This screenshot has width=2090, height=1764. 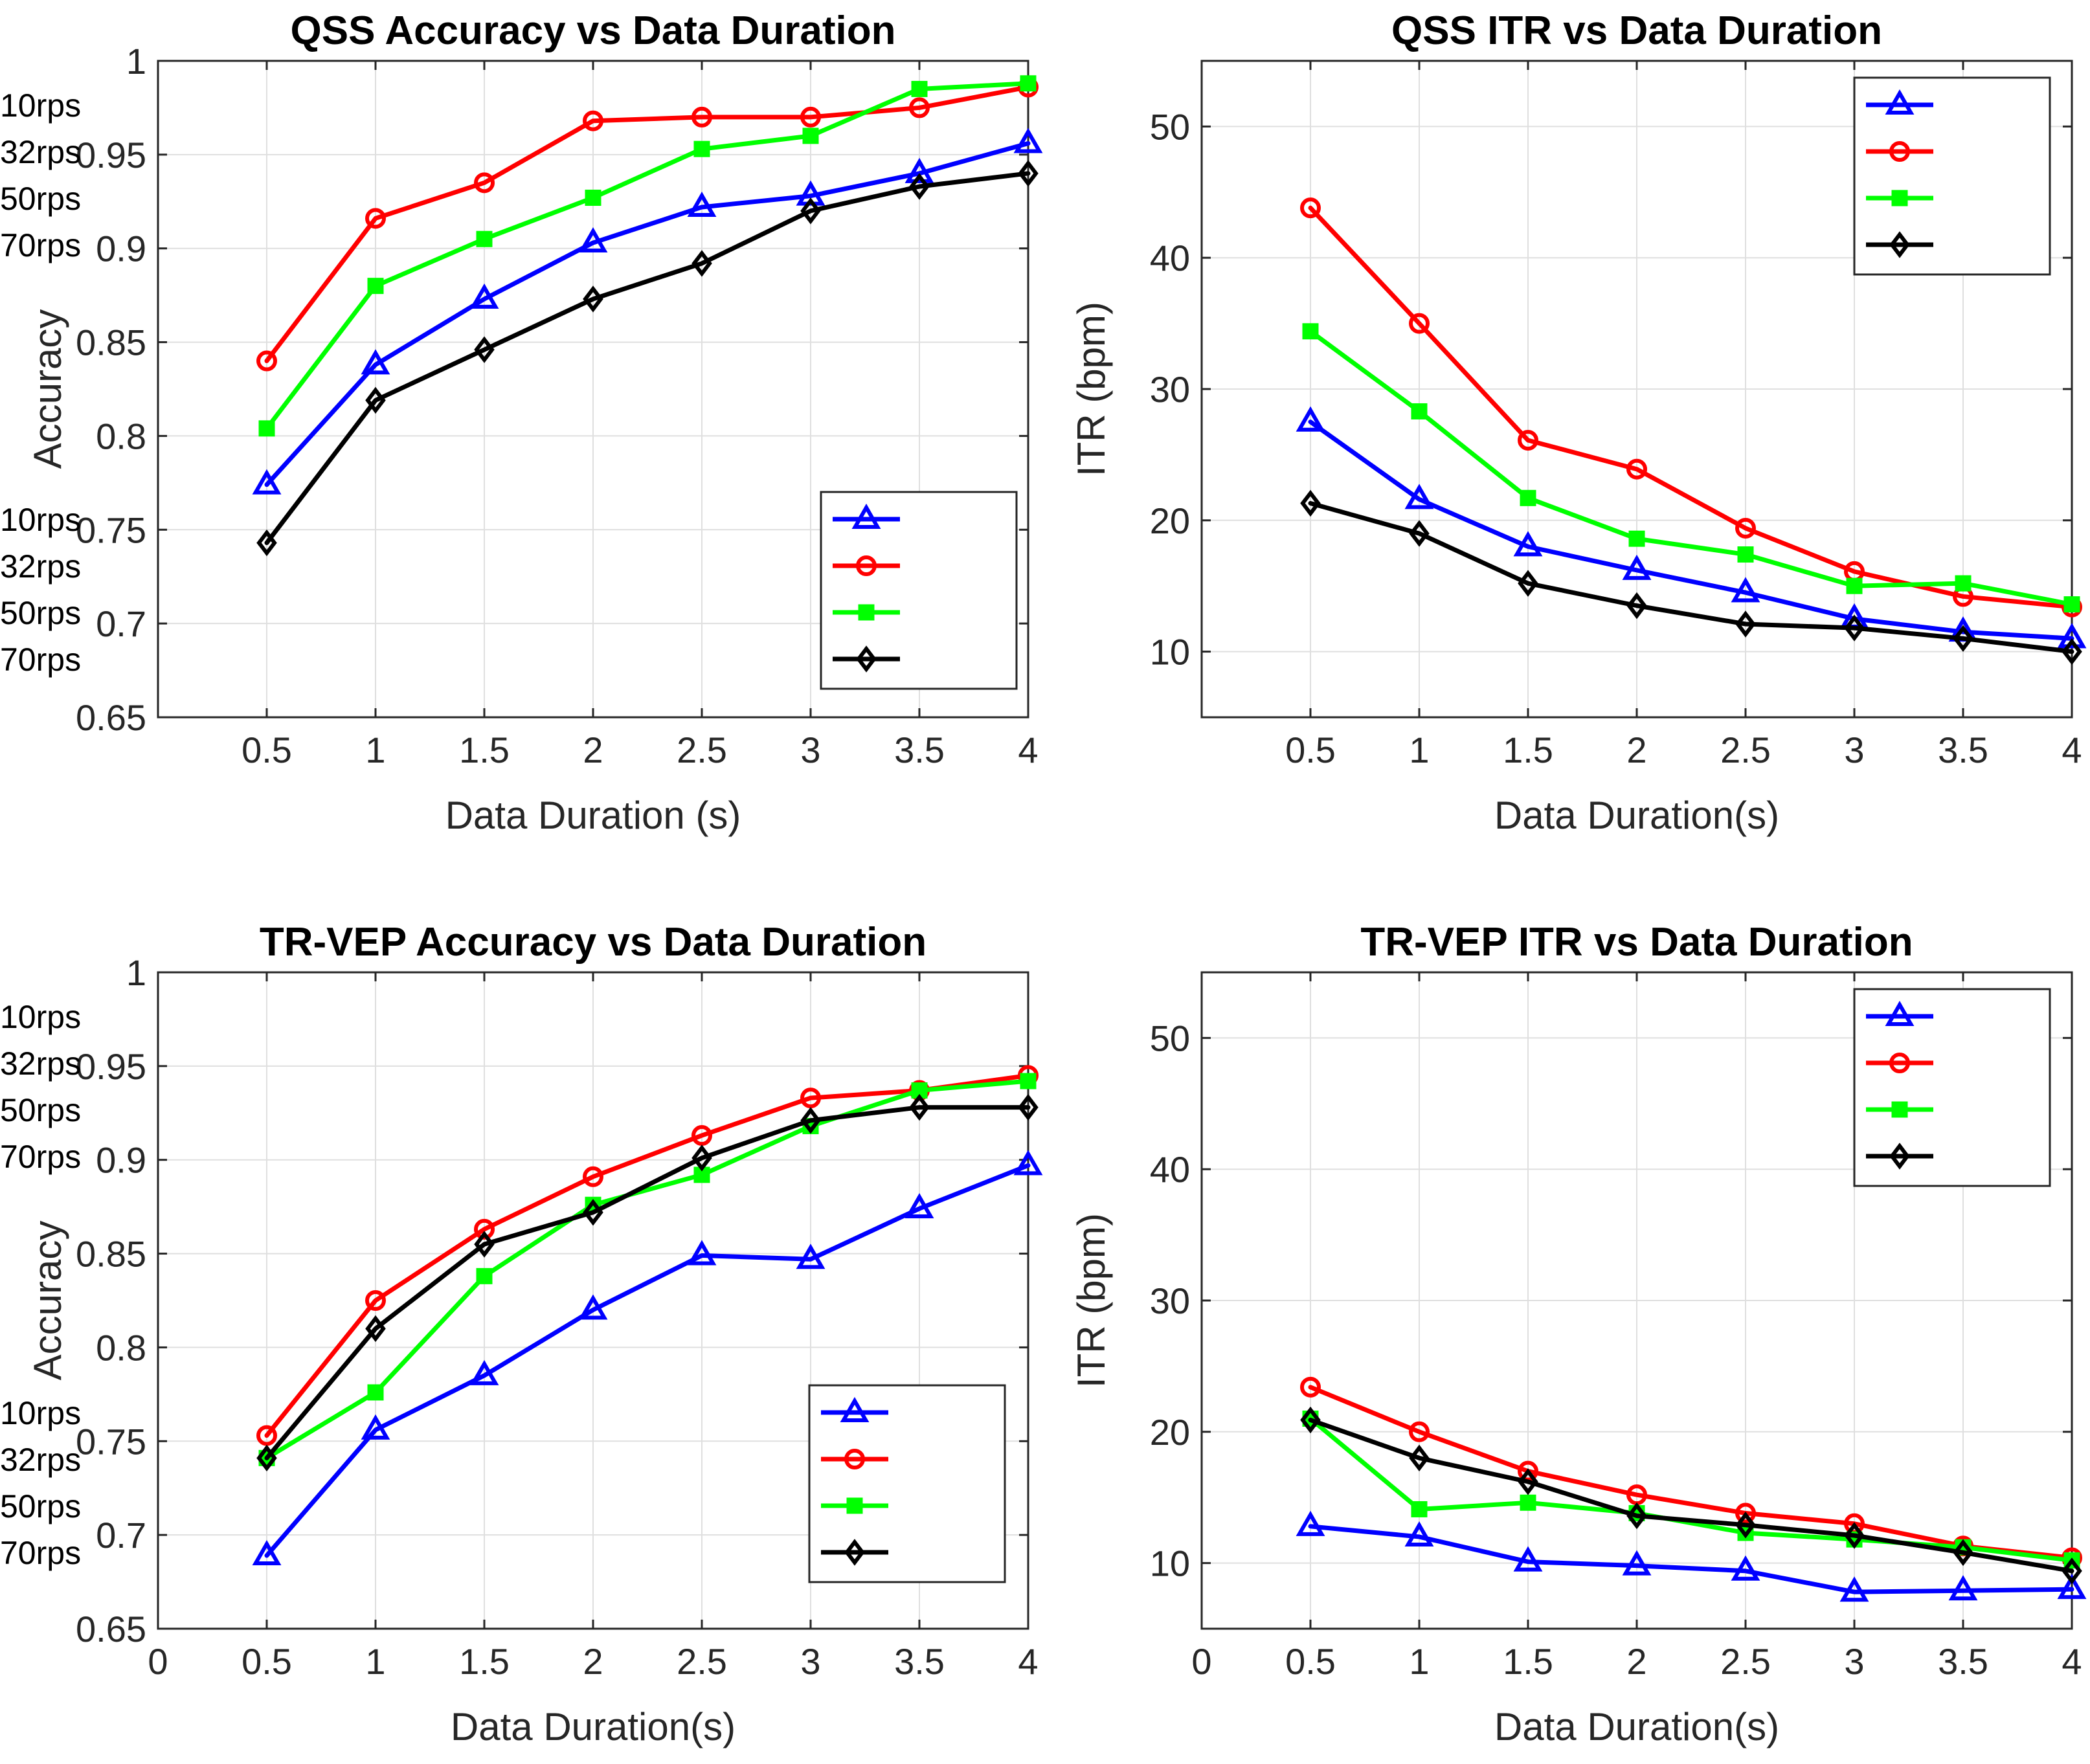 I want to click on y-tick-label: 0.75, so click(x=111, y=1441).